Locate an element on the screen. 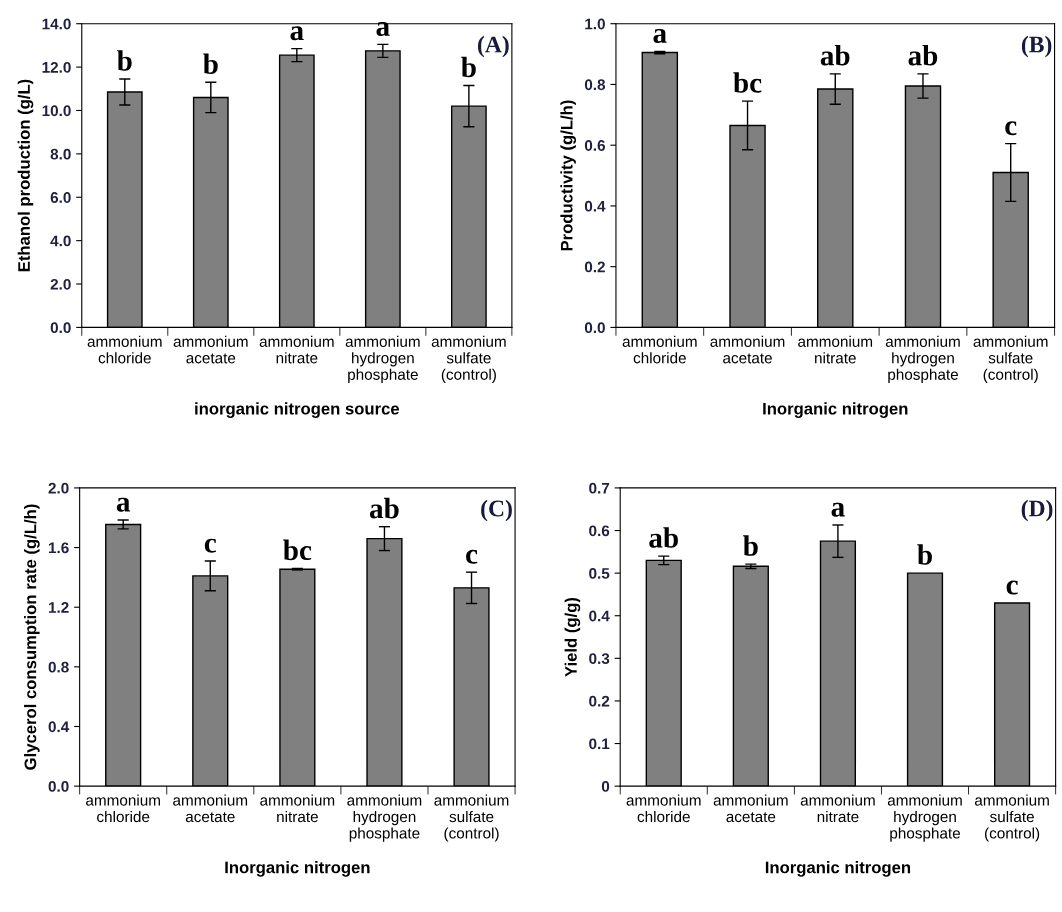  y-axis-title: Yield (g/g) is located at coordinates (572, 637).